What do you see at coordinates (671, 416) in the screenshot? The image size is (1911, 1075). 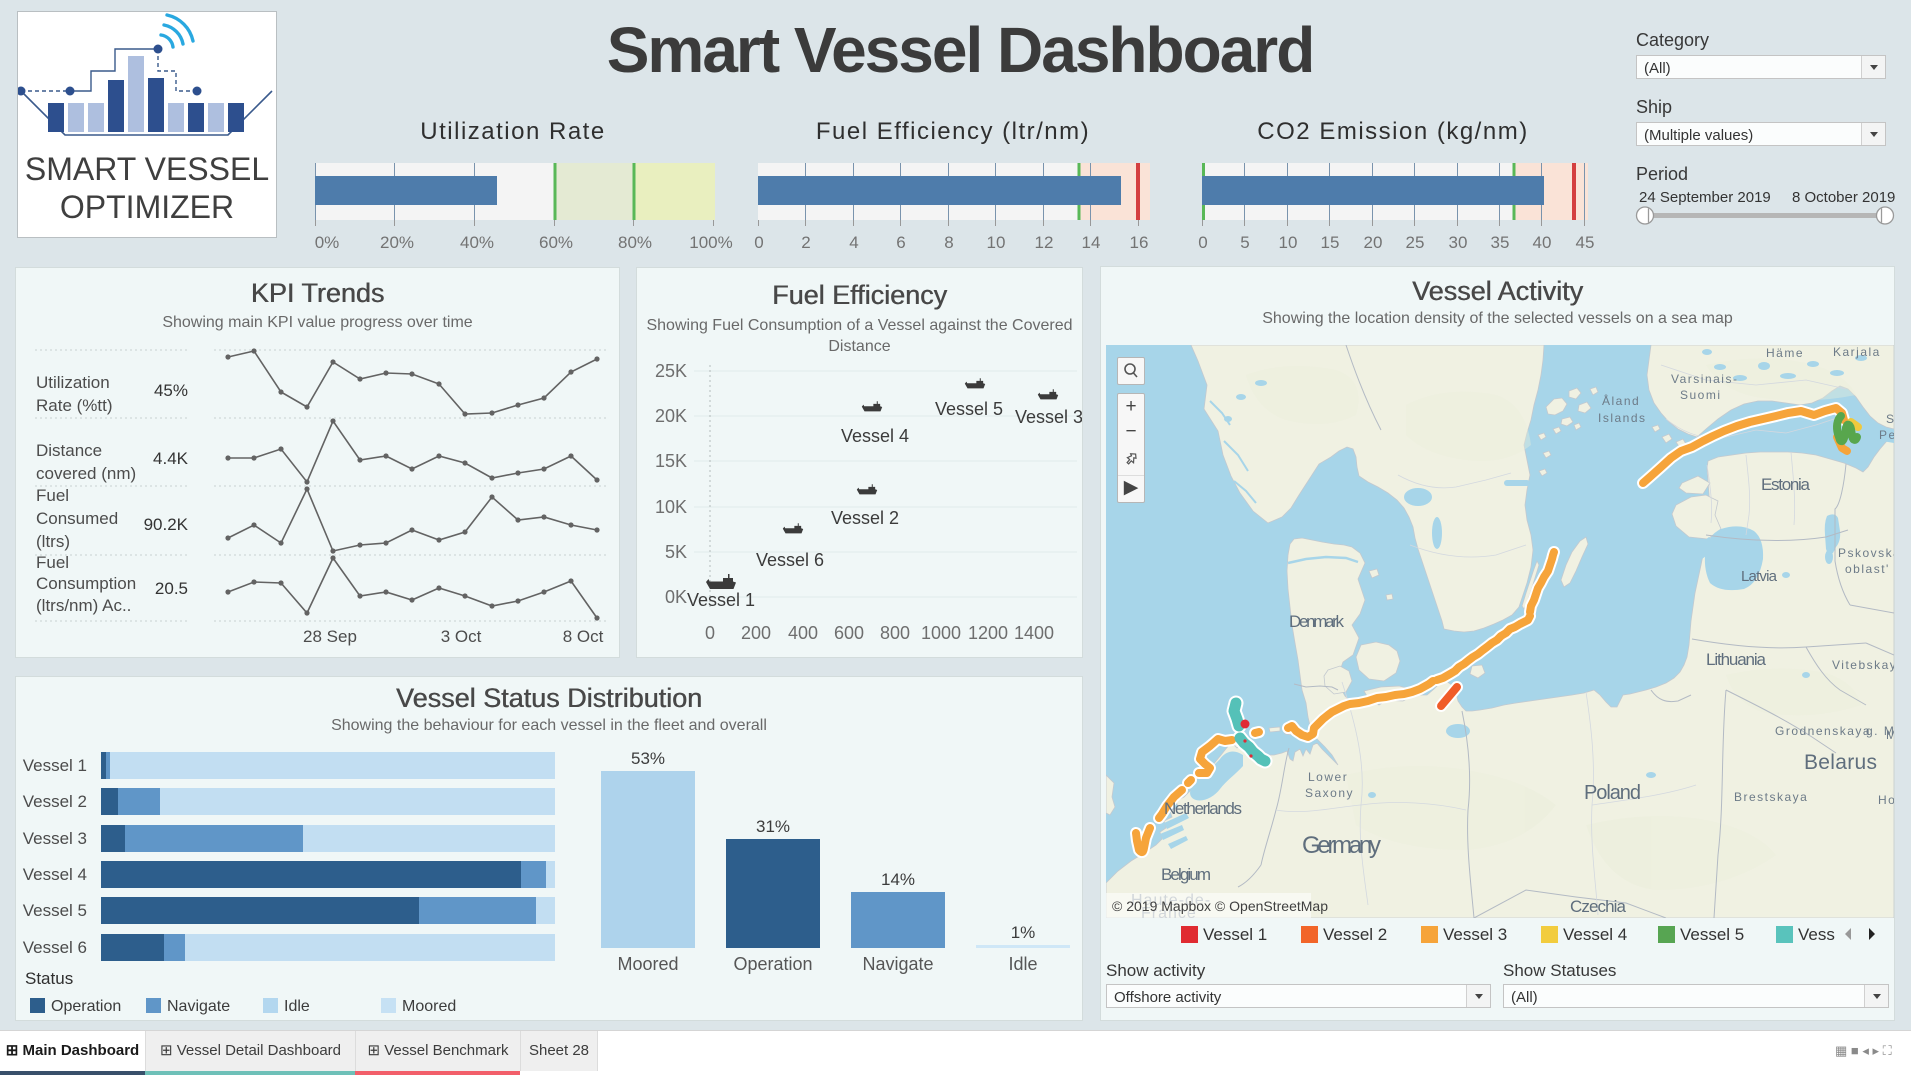 I see `svg-text: 20K` at bounding box center [671, 416].